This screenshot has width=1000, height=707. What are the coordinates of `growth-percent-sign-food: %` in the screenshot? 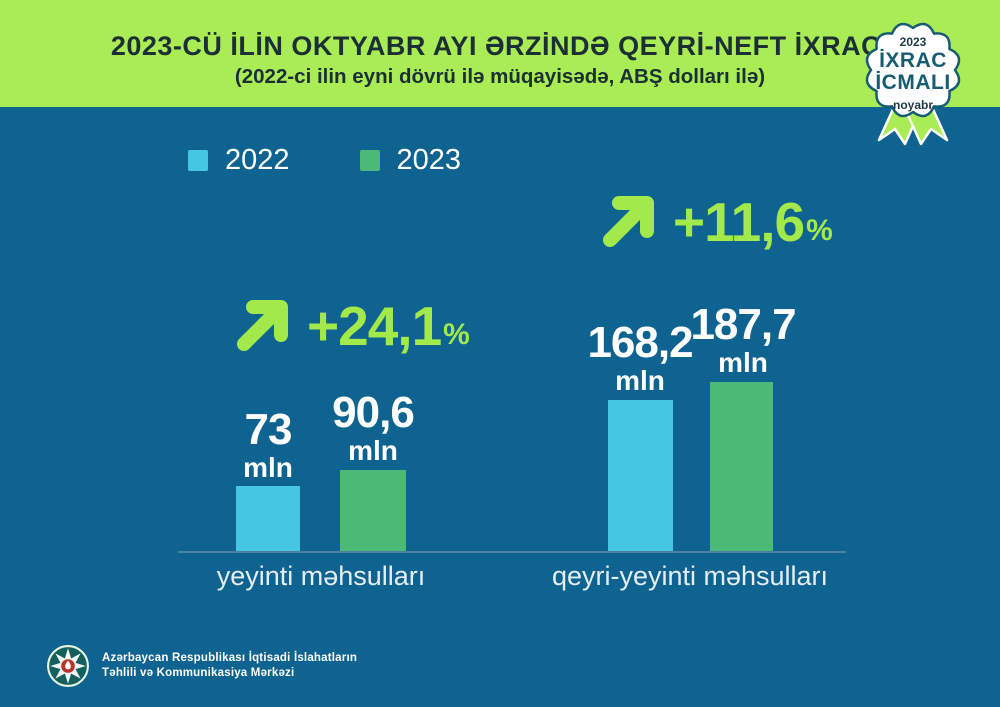 It's located at (456, 334).